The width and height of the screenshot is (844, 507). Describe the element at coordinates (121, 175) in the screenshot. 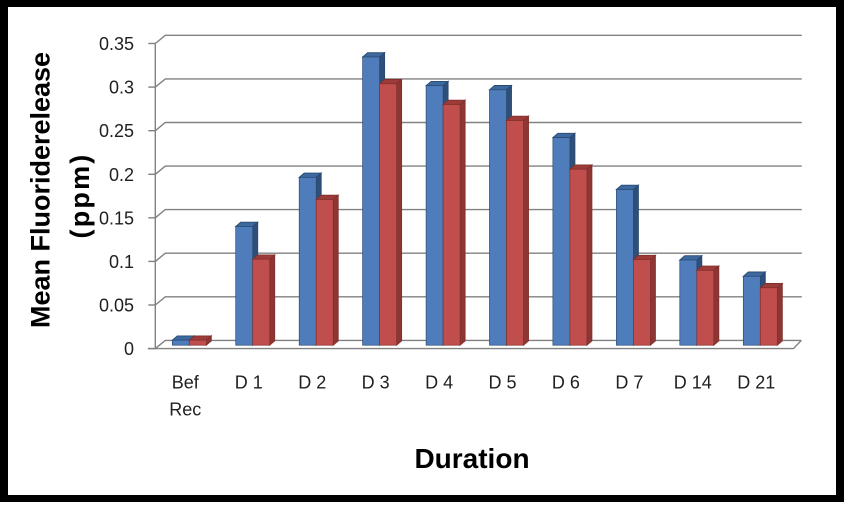

I see `svg-text: 0.2` at that location.